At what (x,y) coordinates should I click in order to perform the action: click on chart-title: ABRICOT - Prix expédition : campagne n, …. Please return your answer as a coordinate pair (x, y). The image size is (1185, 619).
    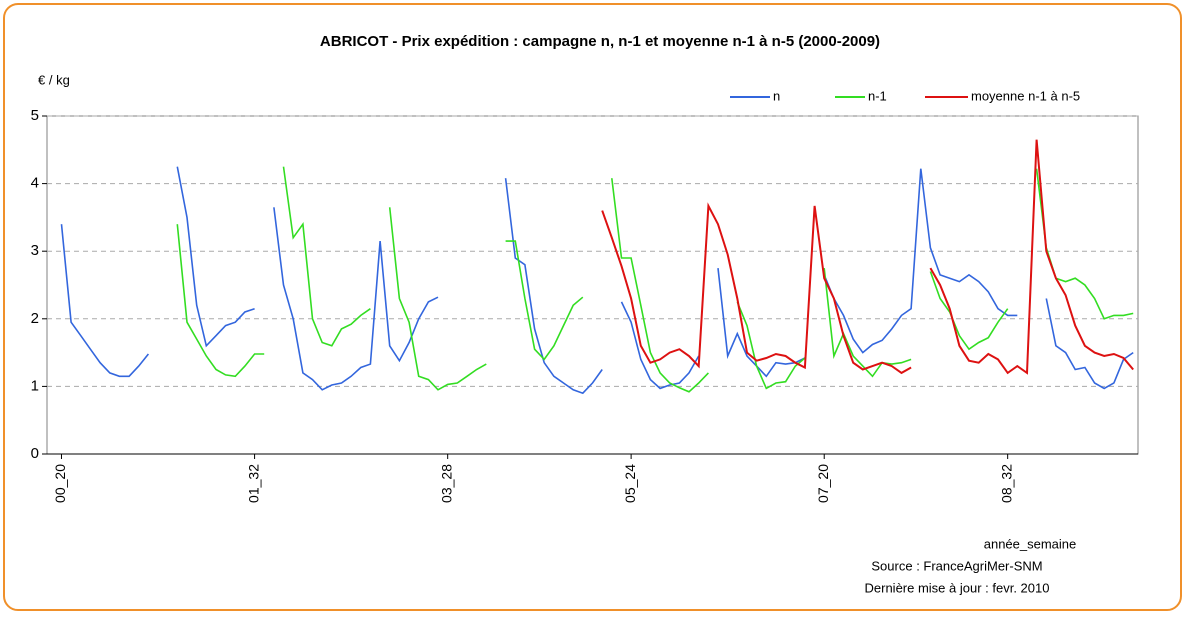
    Looking at the image, I should click on (600, 41).